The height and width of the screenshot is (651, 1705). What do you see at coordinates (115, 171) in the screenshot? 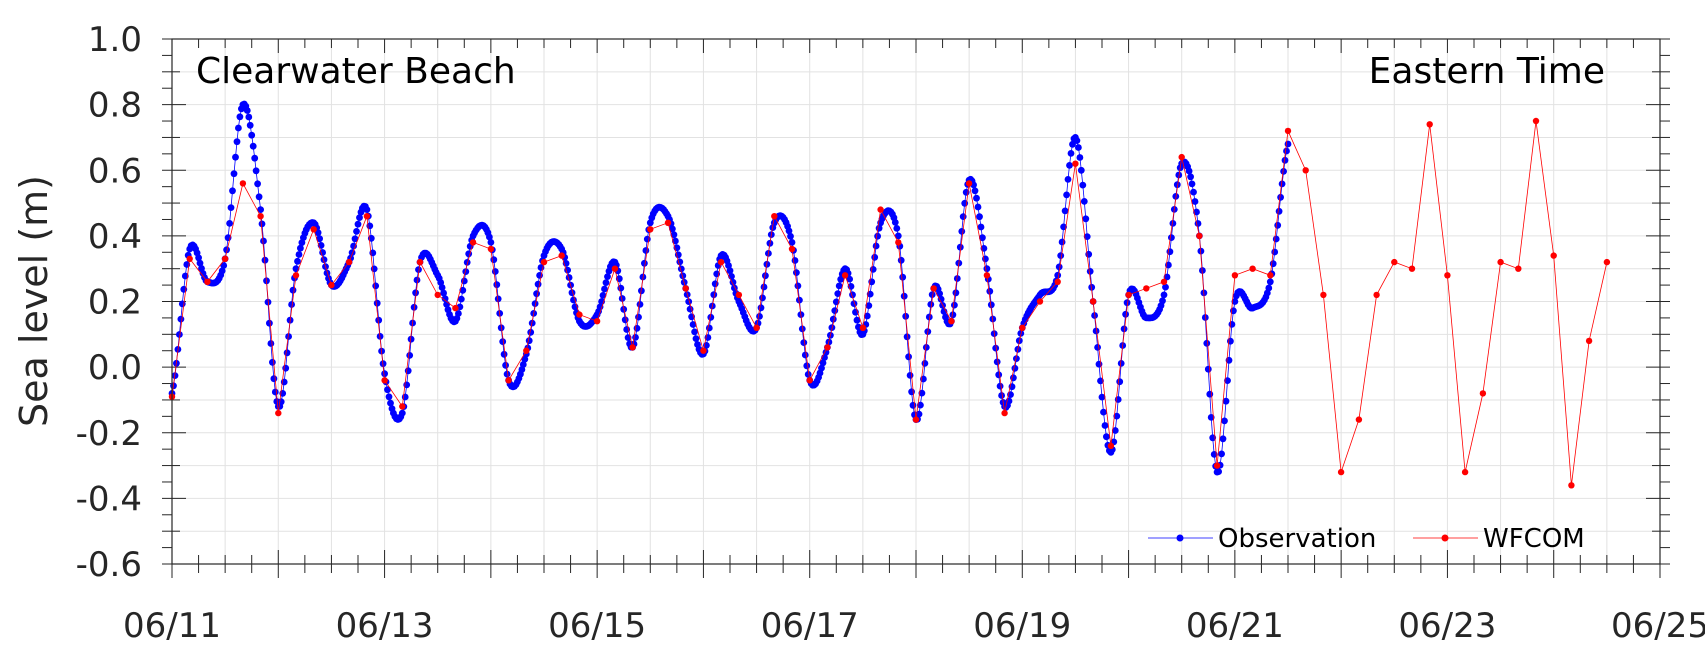
I see `y-tick-label: 0.6` at bounding box center [115, 171].